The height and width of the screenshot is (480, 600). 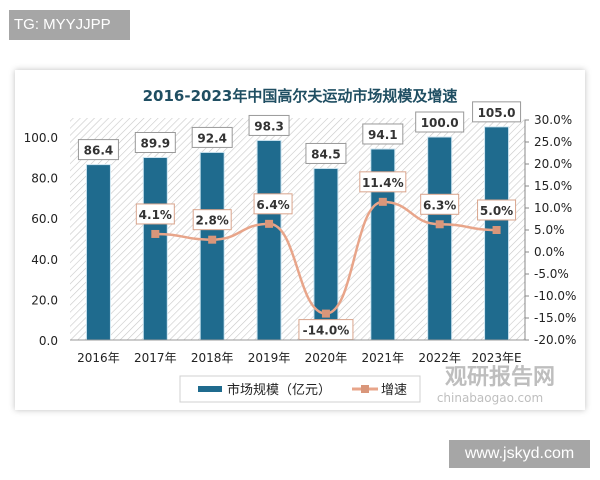 I want to click on line-value-label: 11.4%, so click(x=383, y=183).